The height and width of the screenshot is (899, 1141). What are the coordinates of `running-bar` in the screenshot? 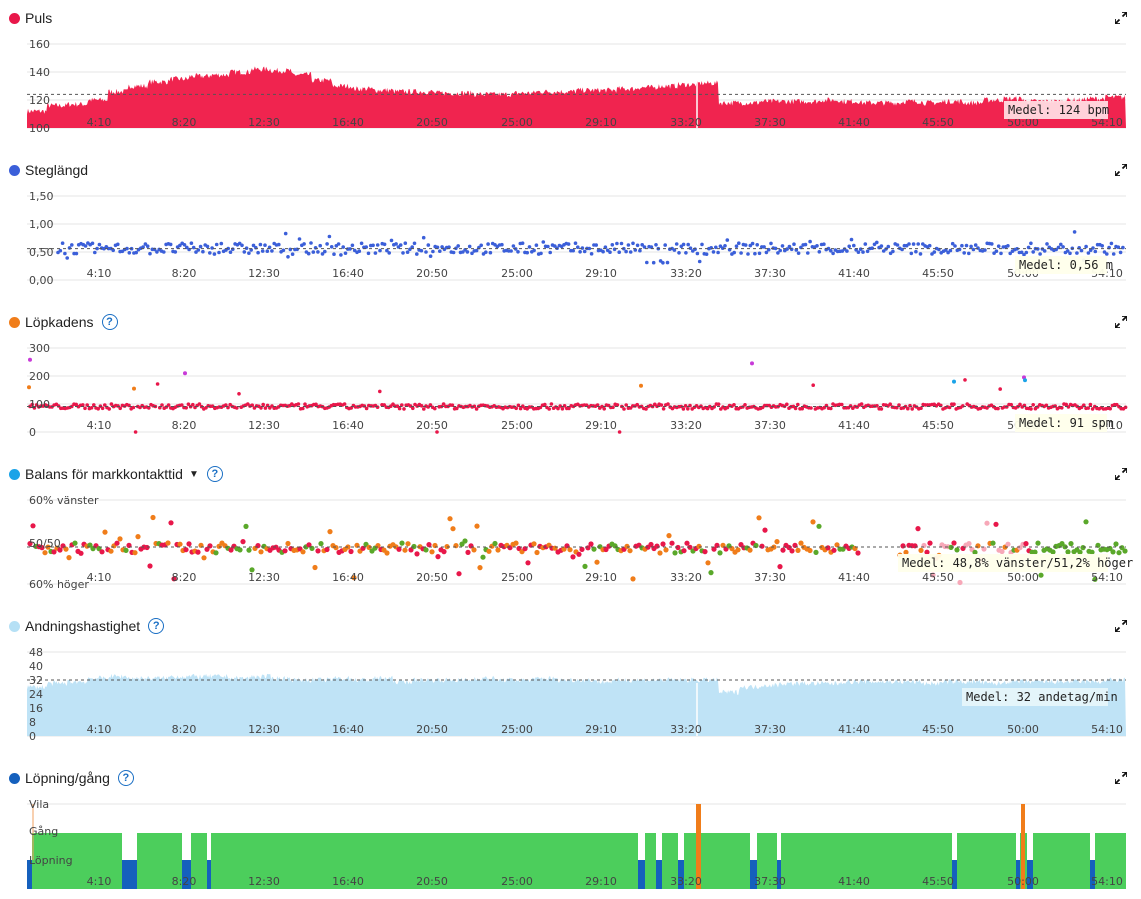 It's located at (717, 861).